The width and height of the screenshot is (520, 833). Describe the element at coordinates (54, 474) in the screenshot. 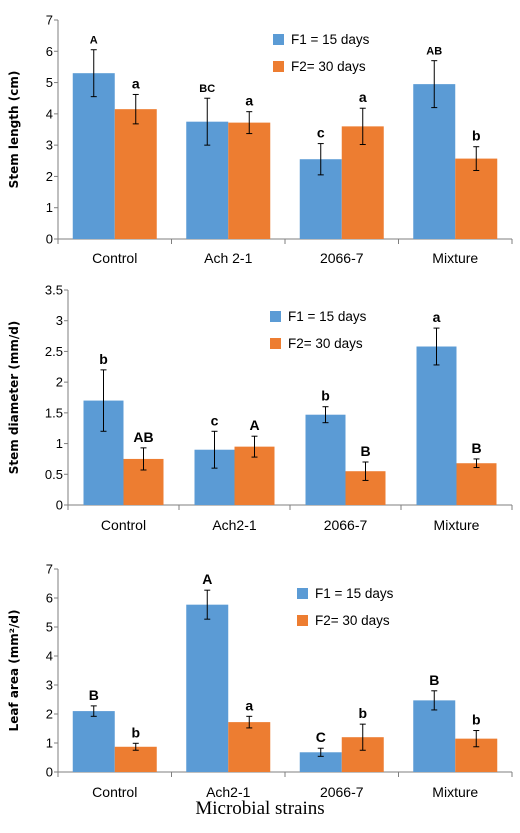

I see `y-tick-label: 0.5` at that location.